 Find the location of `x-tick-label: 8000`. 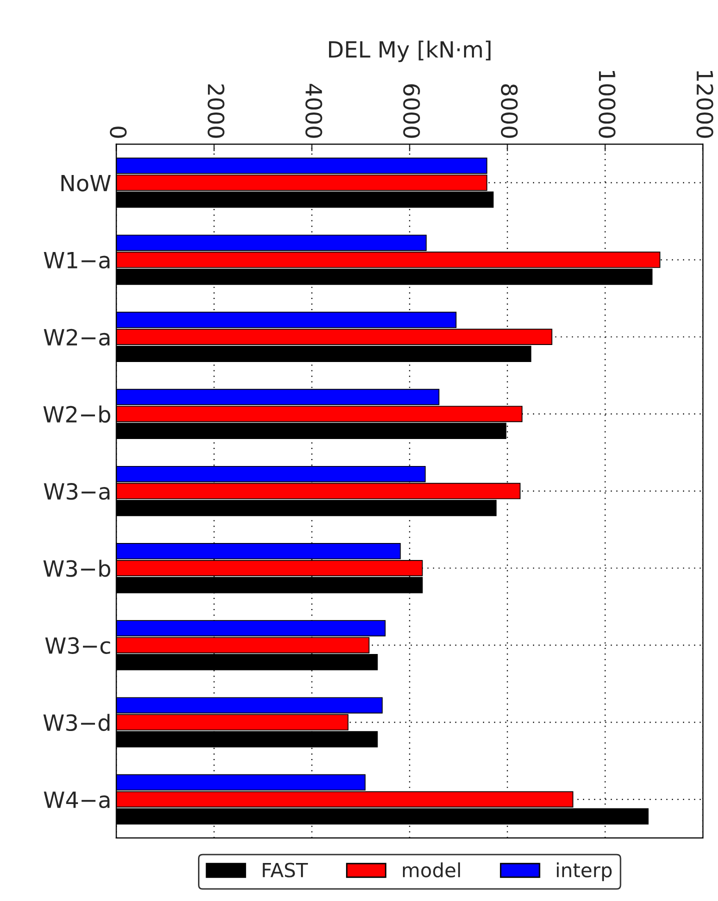

x-tick-label: 8000 is located at coordinates (509, 111).